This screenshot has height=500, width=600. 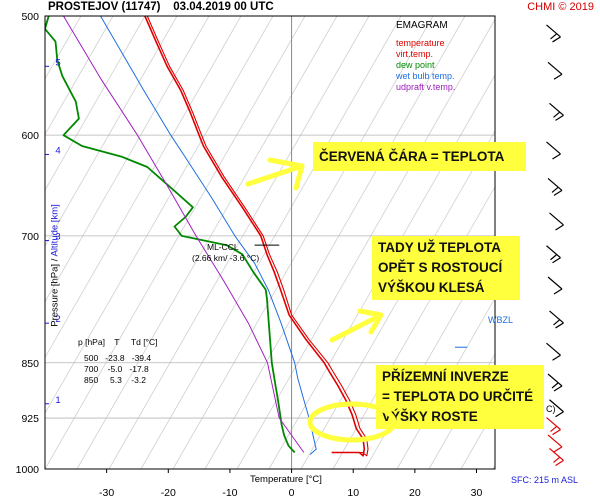 I want to click on callout-line: TADY UŽ TEPLOTA, so click(x=439, y=247).